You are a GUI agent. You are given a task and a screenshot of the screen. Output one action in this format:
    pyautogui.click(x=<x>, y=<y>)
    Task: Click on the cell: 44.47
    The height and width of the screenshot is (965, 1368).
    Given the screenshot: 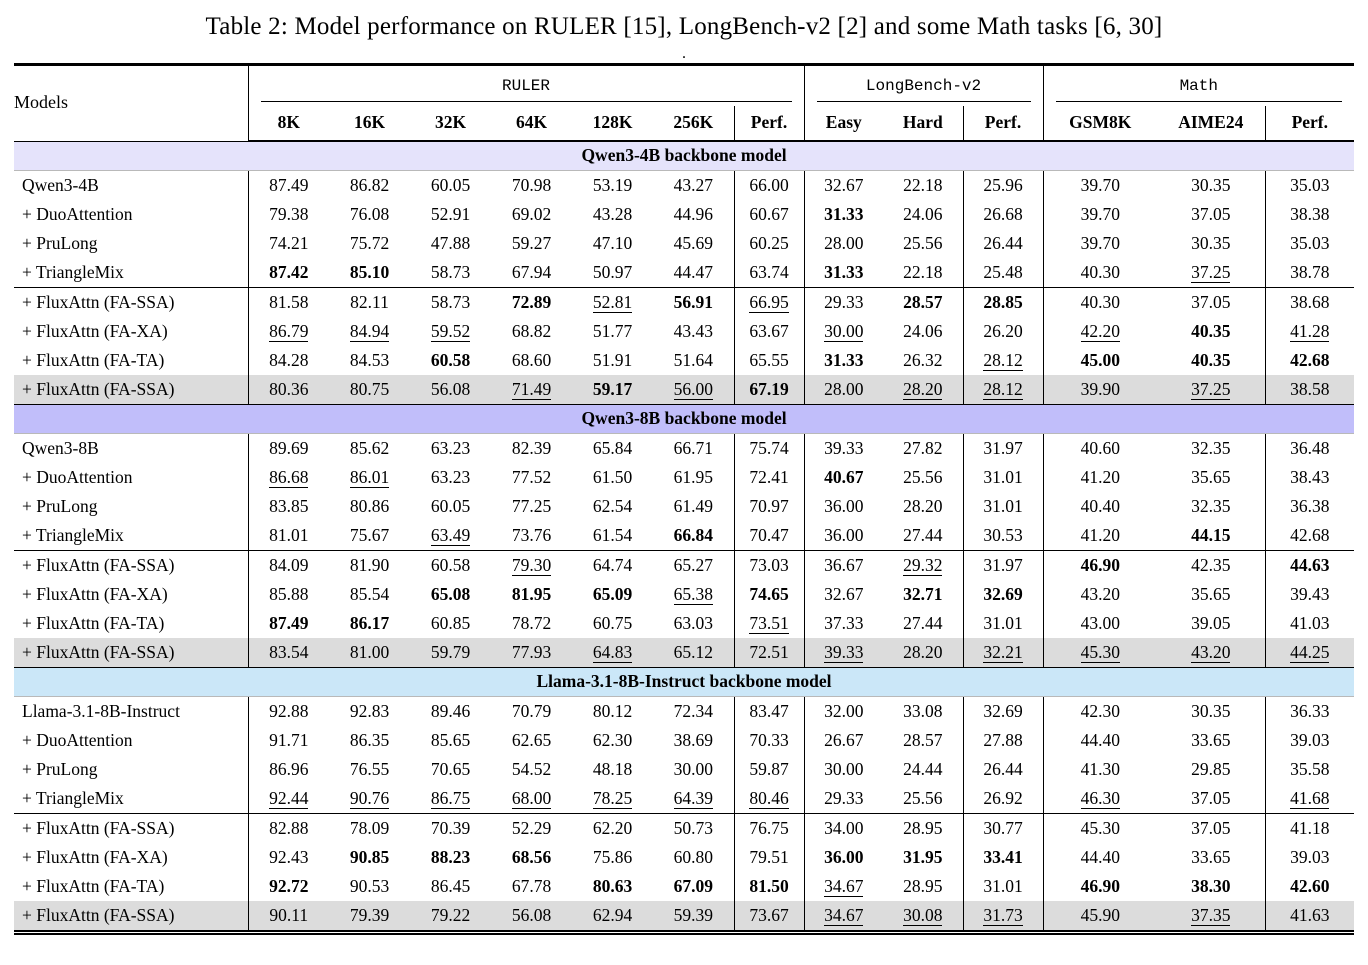 What is the action you would take?
    pyautogui.click(x=693, y=271)
    